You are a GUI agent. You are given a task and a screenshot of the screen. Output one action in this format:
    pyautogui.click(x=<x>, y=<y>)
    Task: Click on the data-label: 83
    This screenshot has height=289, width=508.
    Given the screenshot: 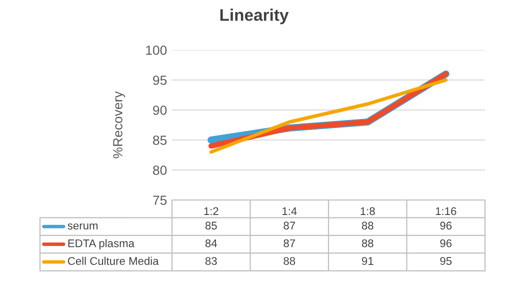 What is the action you would take?
    pyautogui.click(x=211, y=261)
    